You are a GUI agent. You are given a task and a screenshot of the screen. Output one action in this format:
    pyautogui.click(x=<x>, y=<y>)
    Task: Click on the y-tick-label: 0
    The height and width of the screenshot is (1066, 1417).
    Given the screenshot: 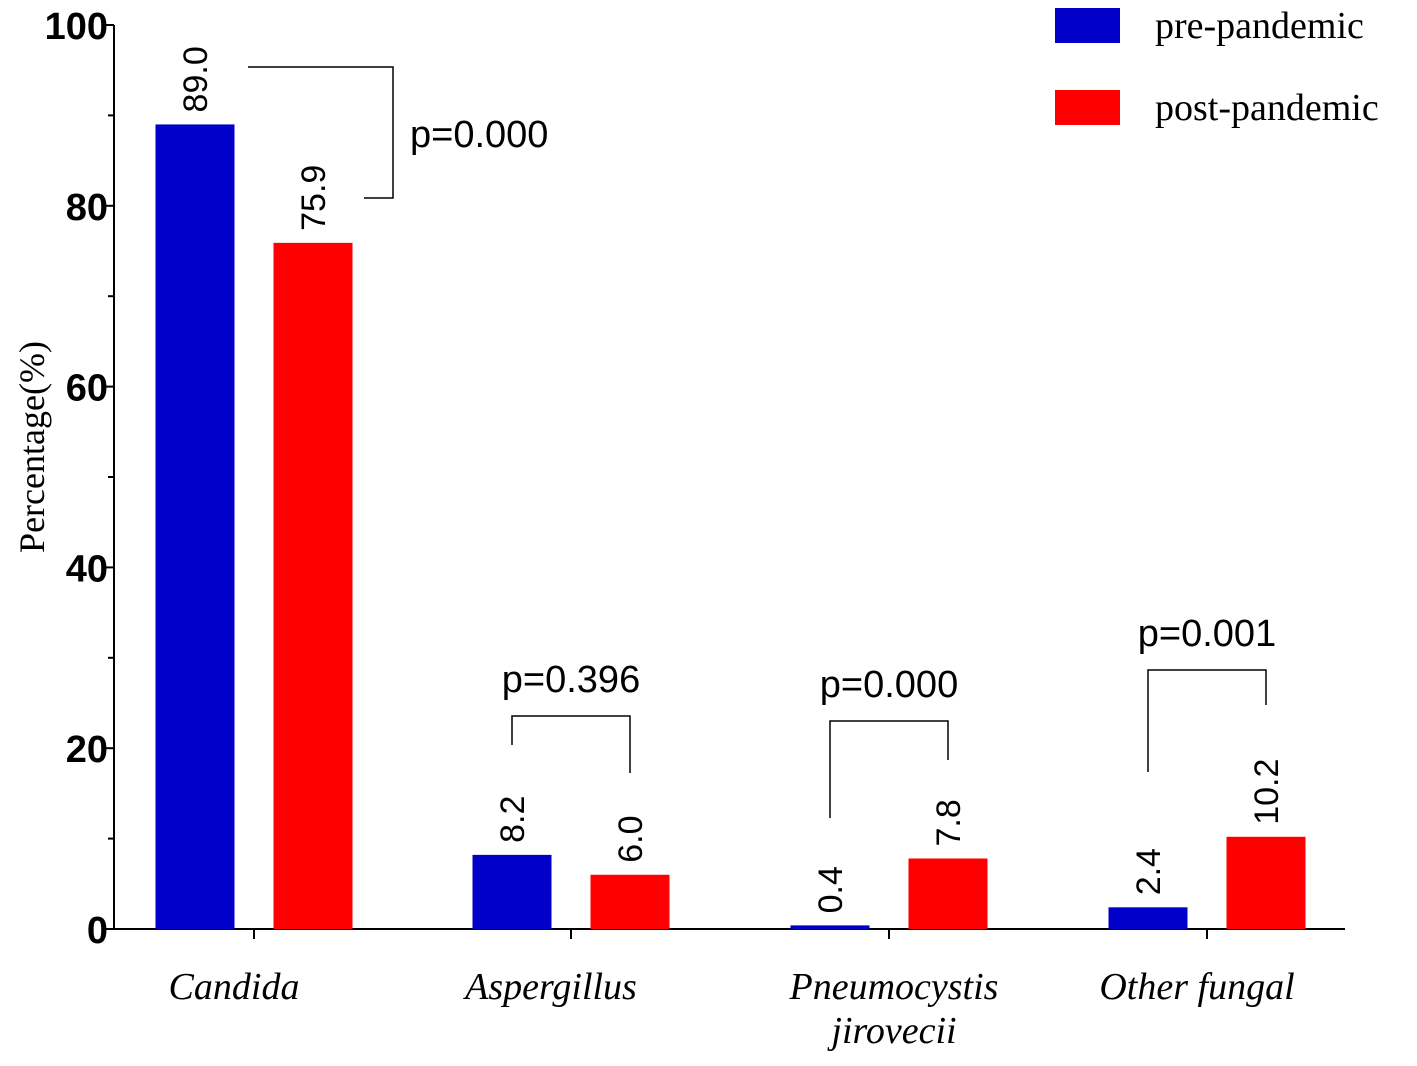 What is the action you would take?
    pyautogui.click(x=97, y=931)
    